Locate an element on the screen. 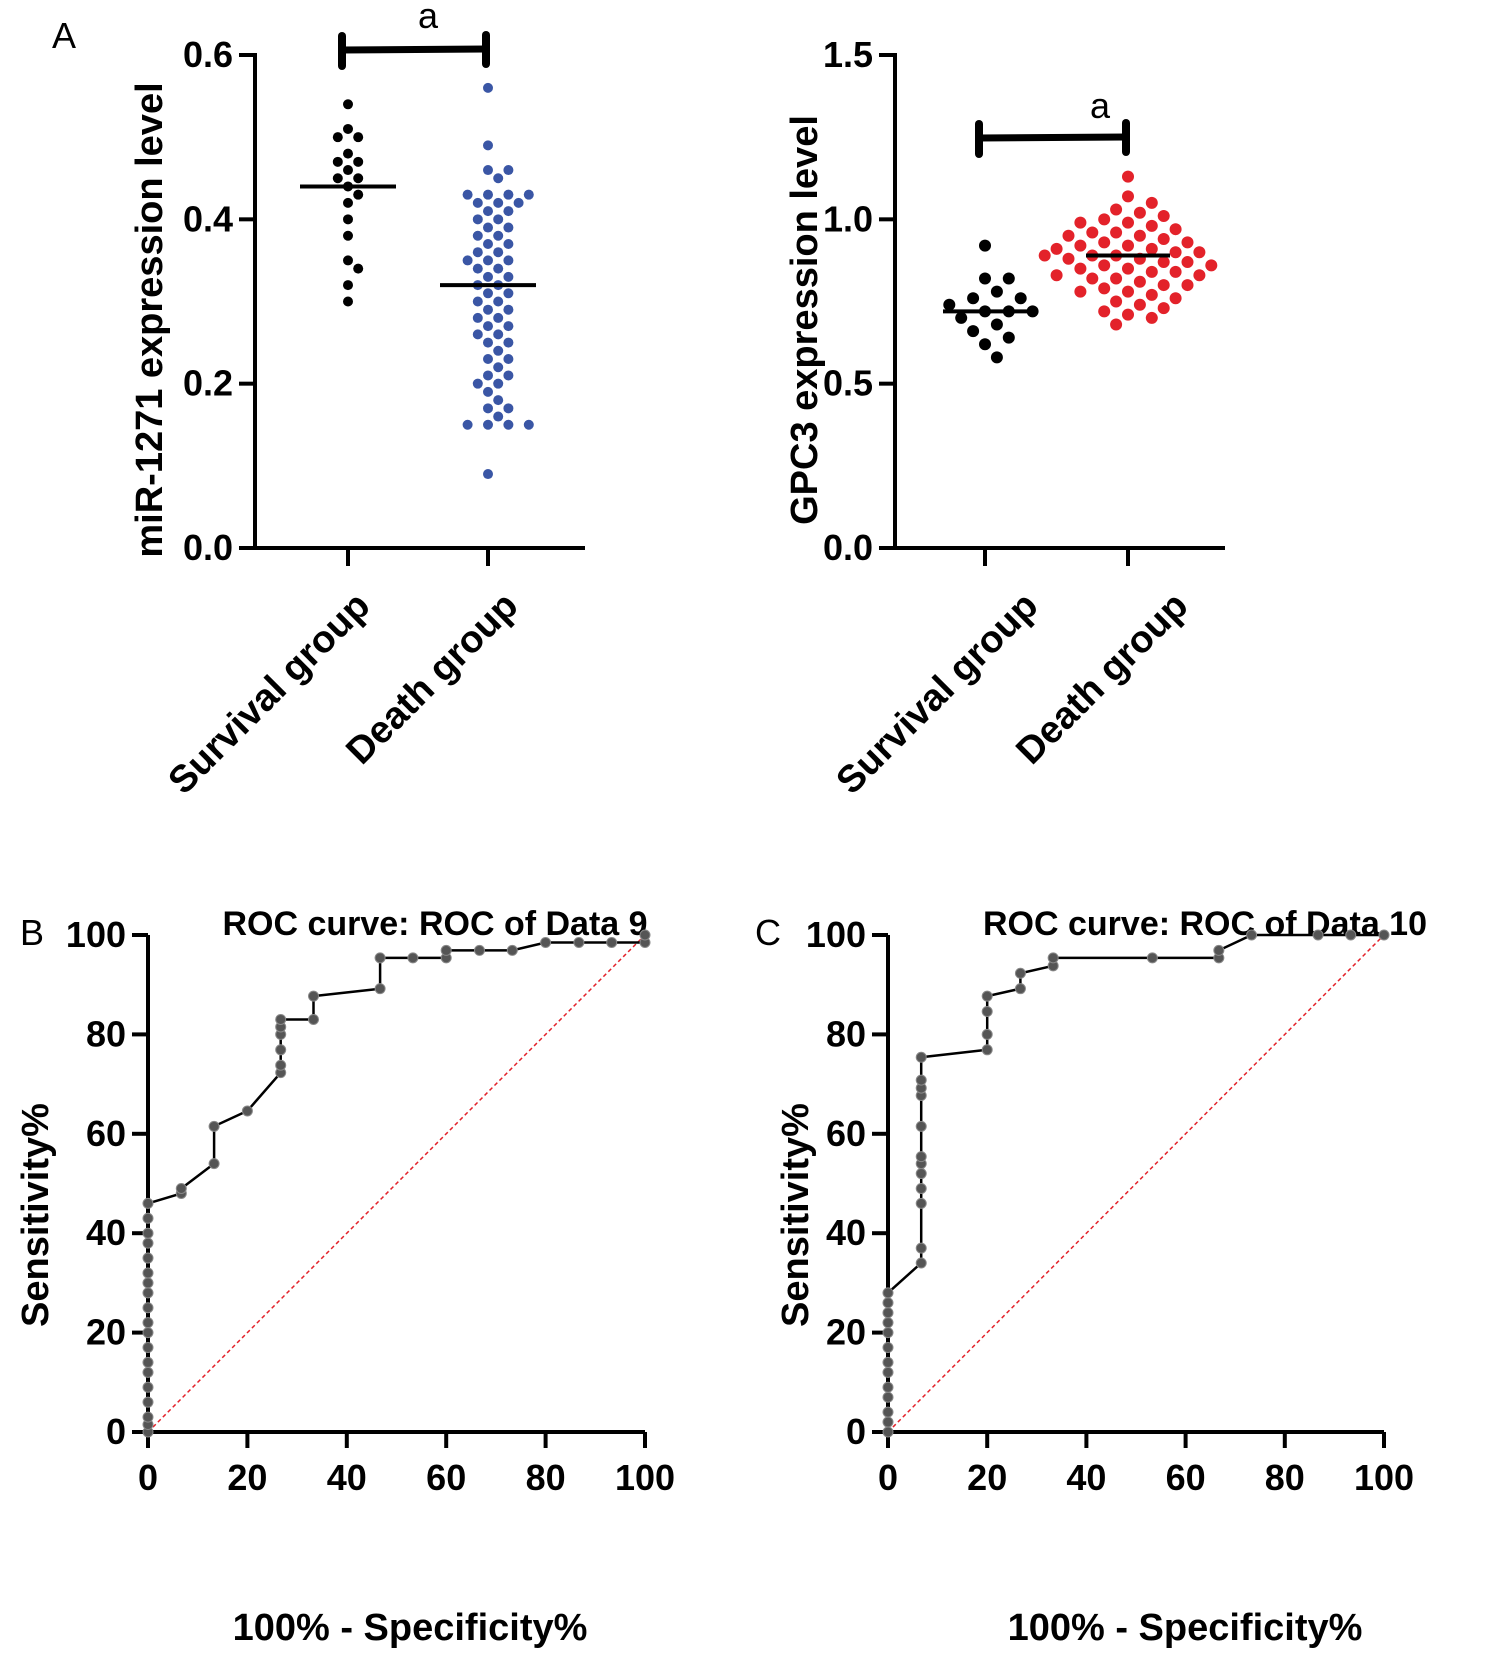 The height and width of the screenshot is (1654, 1495). gpc3-y-axis-title: GPC3 expression level is located at coordinates (805, 320).